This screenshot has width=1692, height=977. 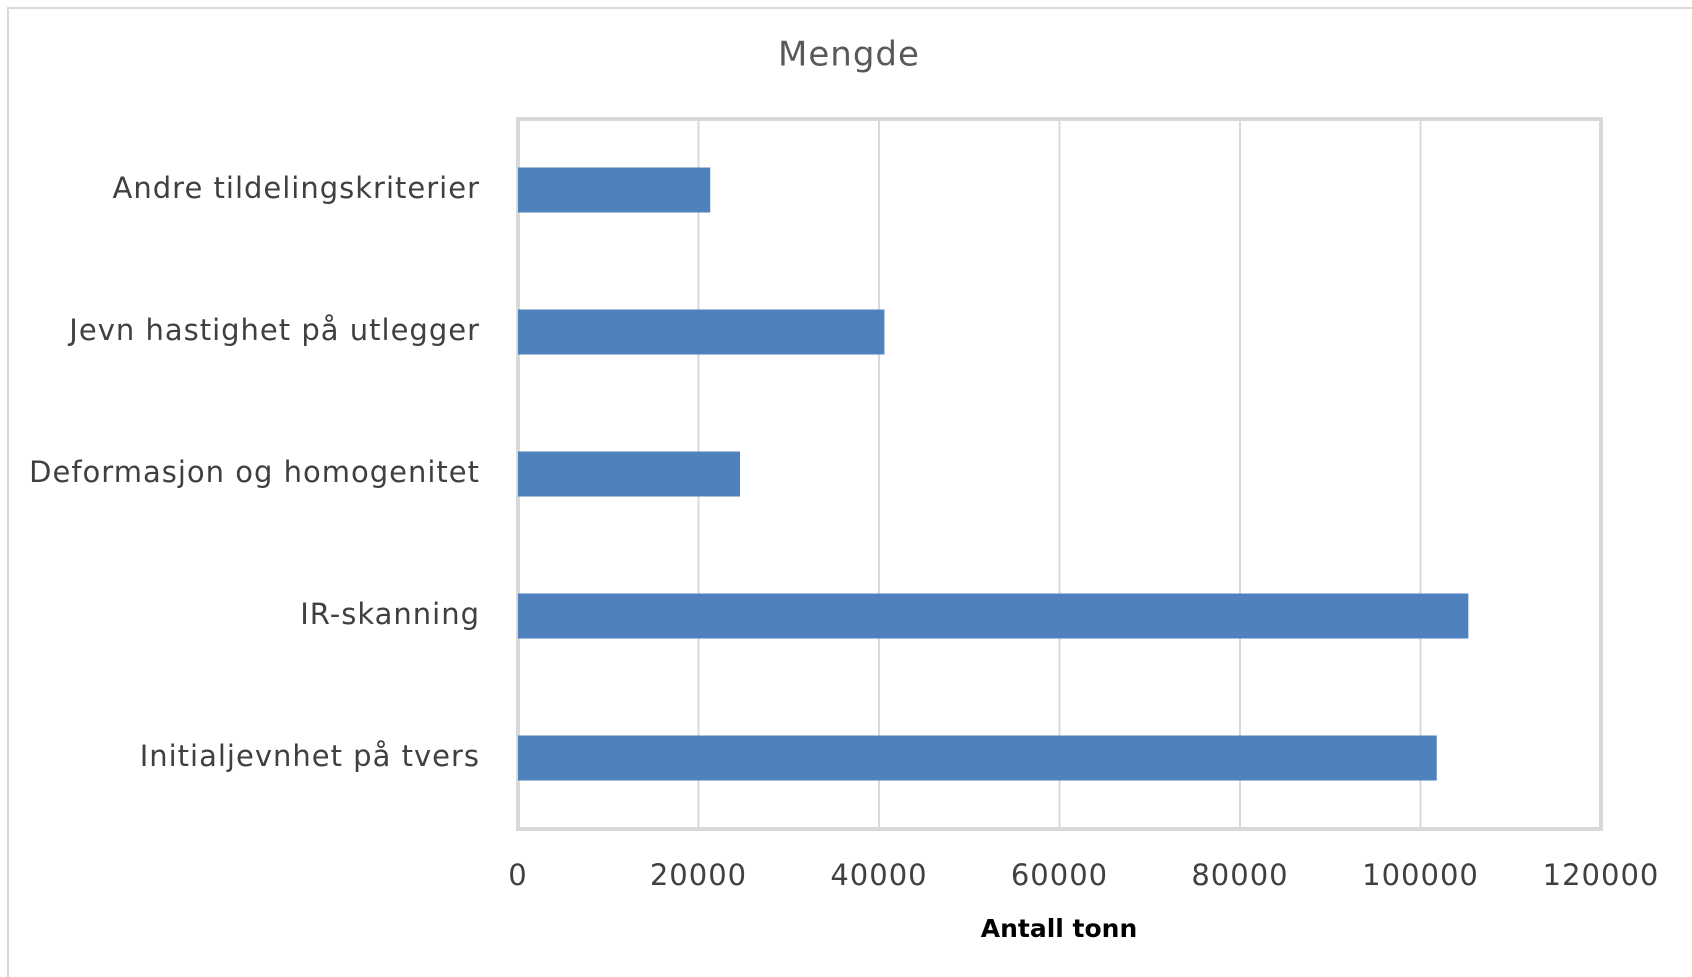 What do you see at coordinates (698, 875) in the screenshot?
I see `x-tick-label: 20000` at bounding box center [698, 875].